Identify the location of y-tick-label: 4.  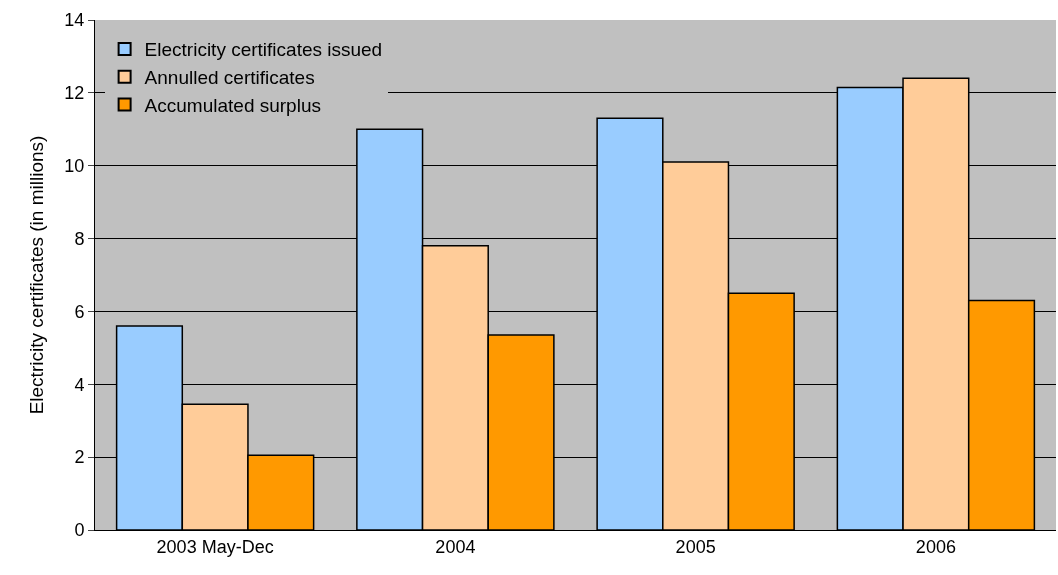
(79, 384).